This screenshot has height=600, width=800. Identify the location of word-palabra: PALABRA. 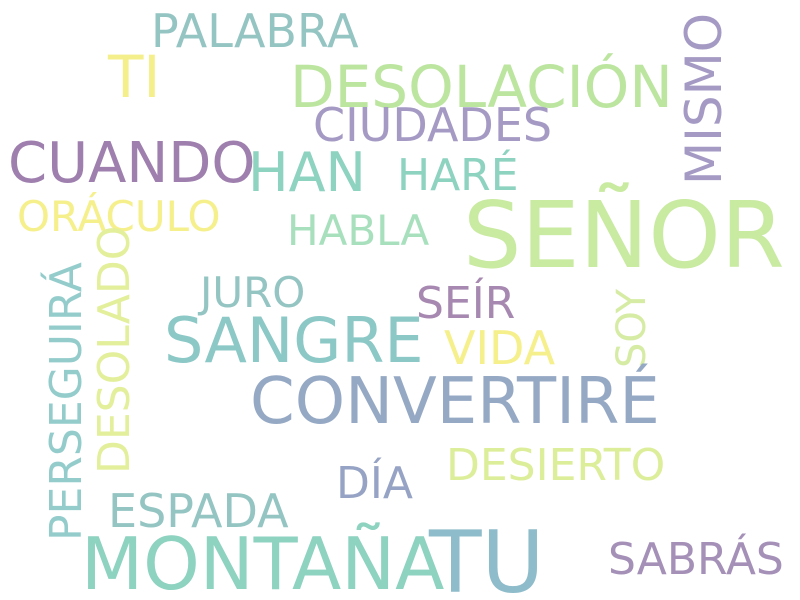
(255, 31).